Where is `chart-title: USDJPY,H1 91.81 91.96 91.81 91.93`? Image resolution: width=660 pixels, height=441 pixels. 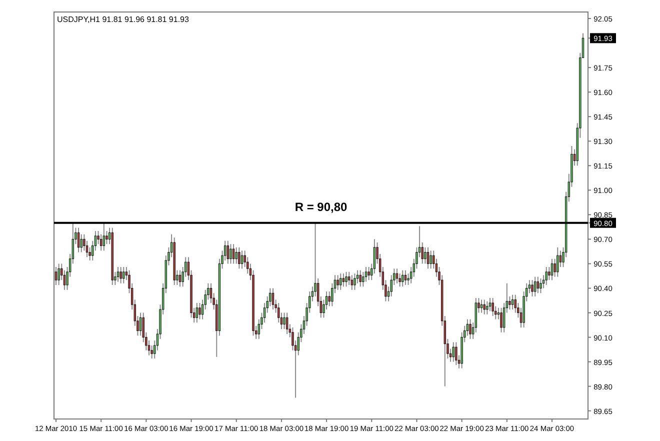
chart-title: USDJPY,H1 91.81 91.96 91.81 91.93 is located at coordinates (123, 19).